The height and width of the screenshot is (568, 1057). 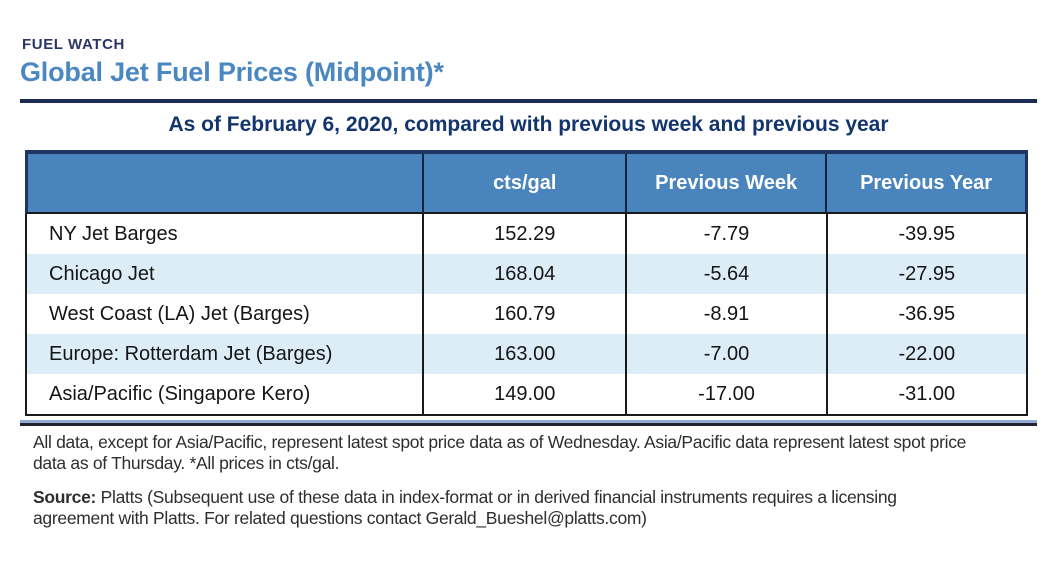 I want to click on table-row: NY Jet Barges 152.29 -7.79 -39.95, so click(x=526, y=234).